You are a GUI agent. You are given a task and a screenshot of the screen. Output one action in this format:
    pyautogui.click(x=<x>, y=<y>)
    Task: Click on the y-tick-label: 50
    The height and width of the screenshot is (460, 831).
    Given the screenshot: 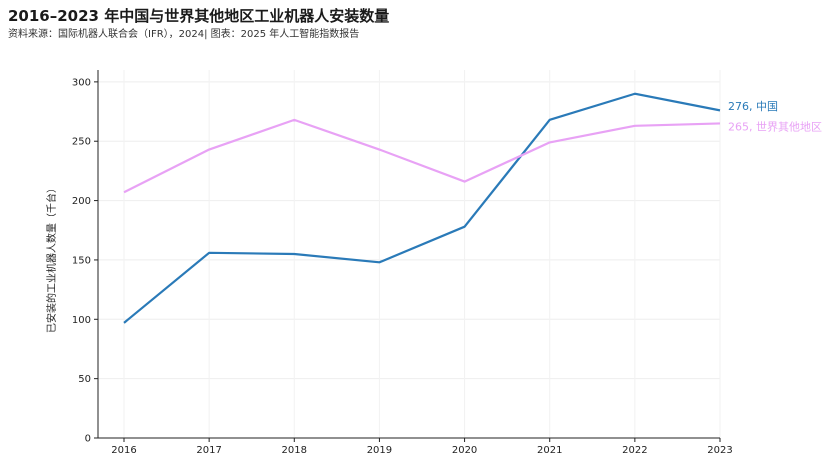 What is the action you would take?
    pyautogui.click(x=84, y=379)
    